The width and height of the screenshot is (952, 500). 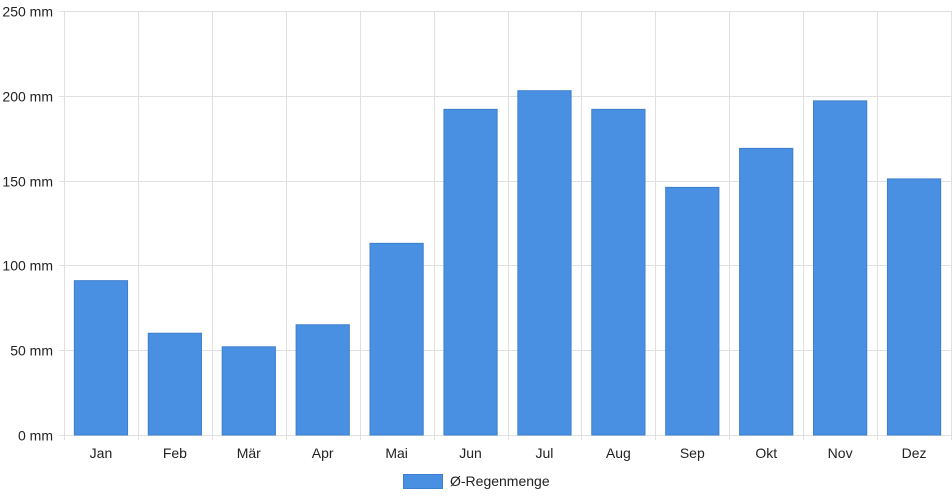 I want to click on x-tick-label: Dez, so click(x=914, y=453).